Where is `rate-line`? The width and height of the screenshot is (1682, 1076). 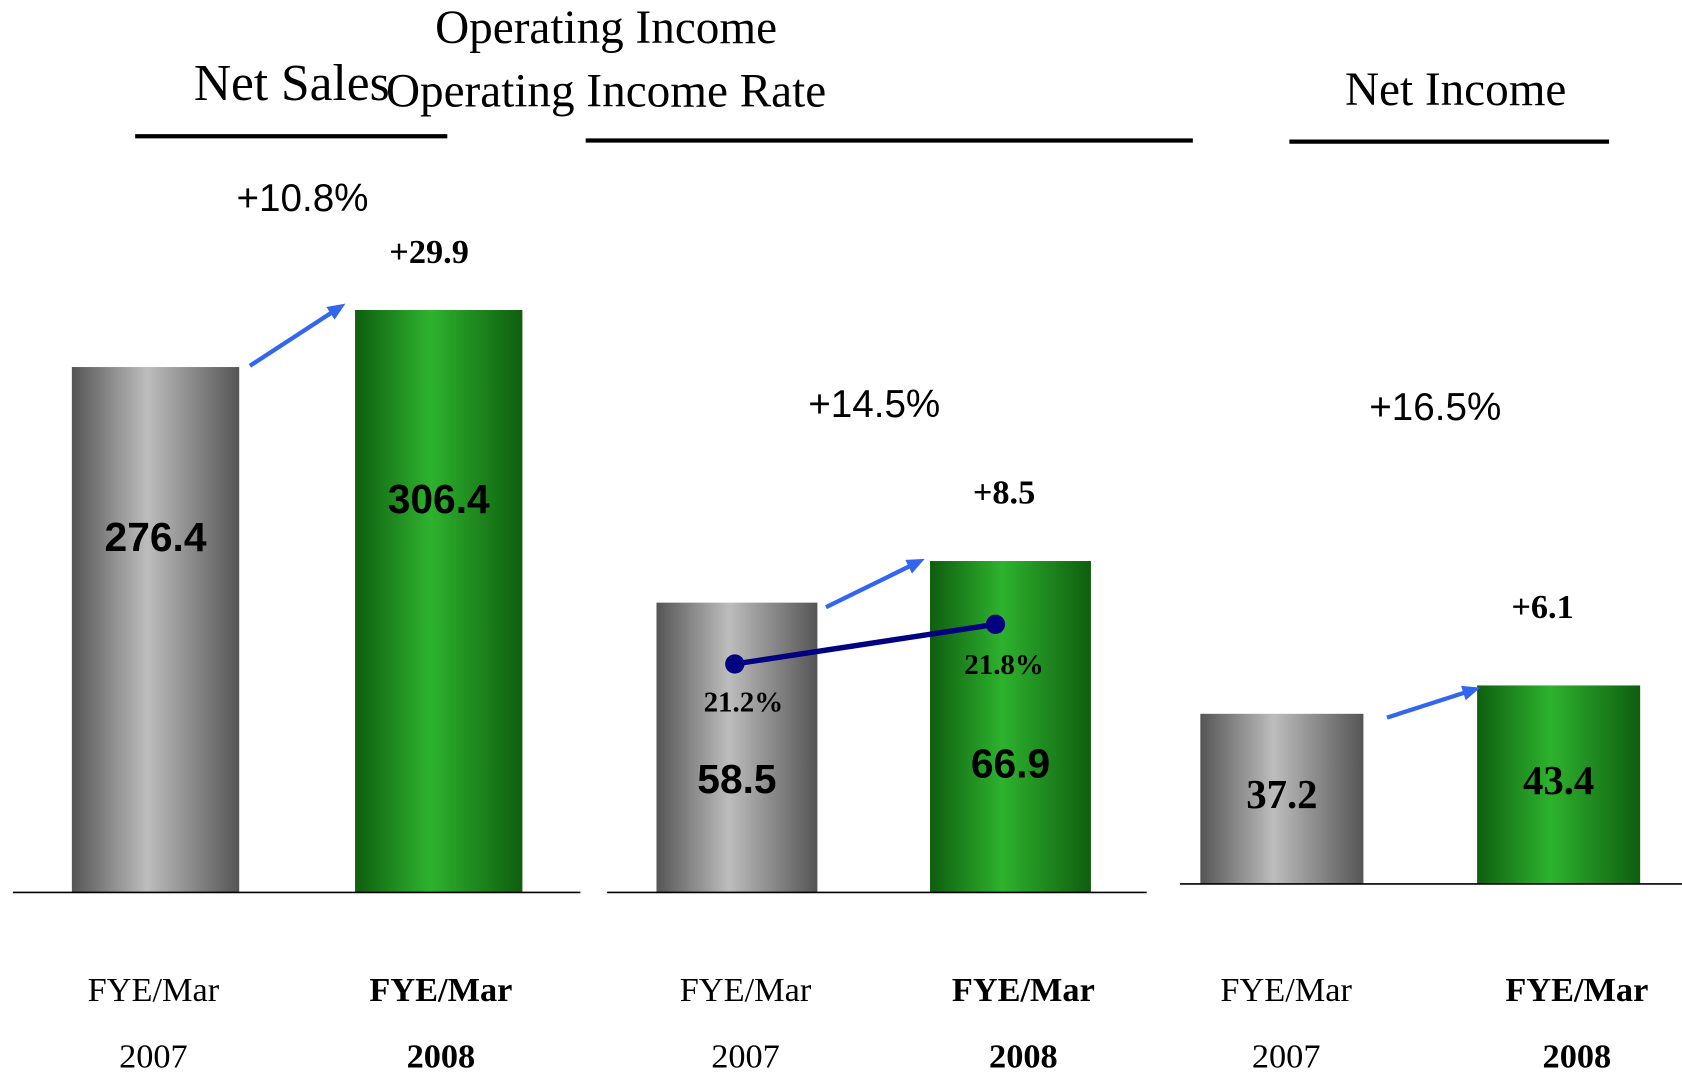 rate-line is located at coordinates (865, 644).